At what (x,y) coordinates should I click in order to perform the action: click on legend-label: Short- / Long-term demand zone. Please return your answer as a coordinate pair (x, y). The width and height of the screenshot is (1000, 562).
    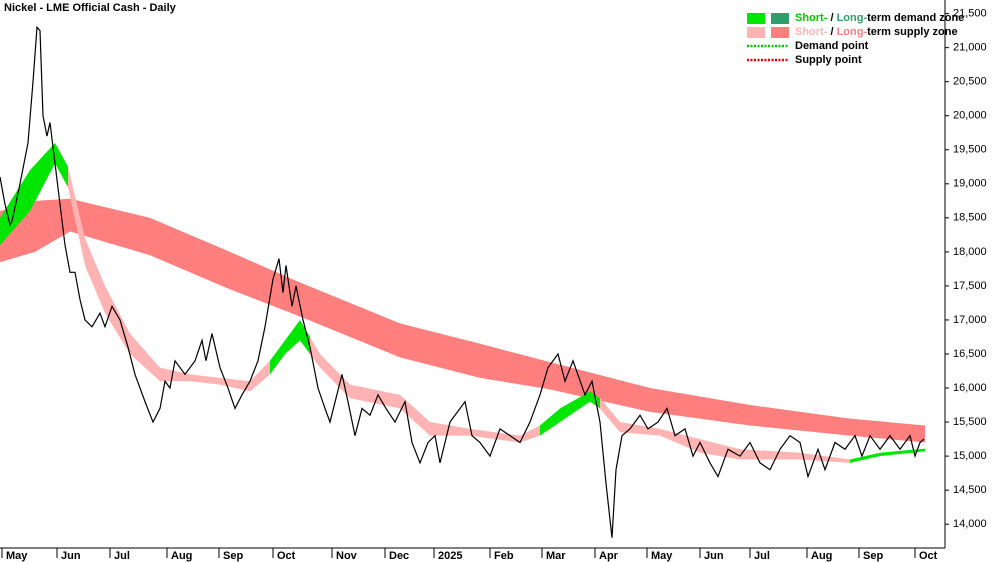
    Looking at the image, I should click on (879, 18).